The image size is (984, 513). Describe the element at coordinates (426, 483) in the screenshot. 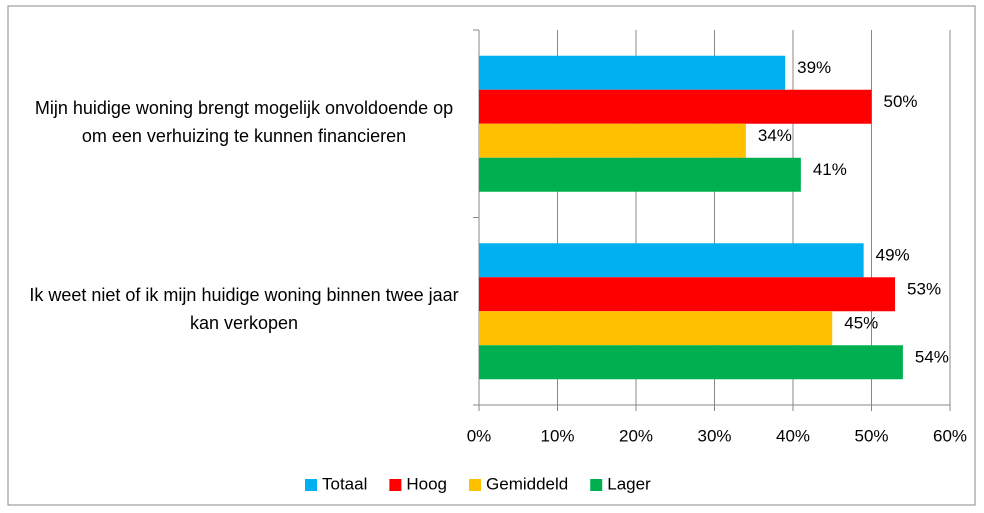

I see `legend-label: Hoog` at that location.